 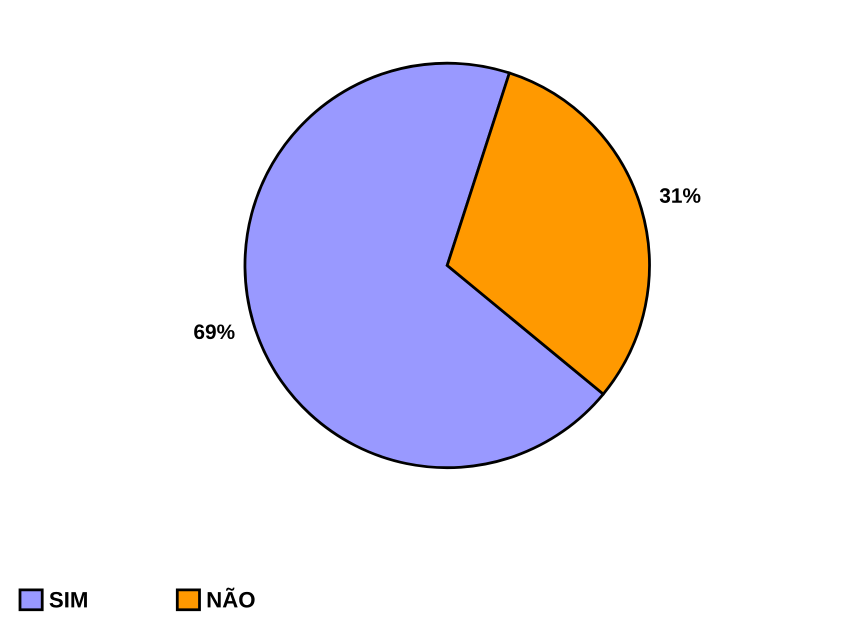 I want to click on legend-label: NÃO, so click(x=231, y=598).